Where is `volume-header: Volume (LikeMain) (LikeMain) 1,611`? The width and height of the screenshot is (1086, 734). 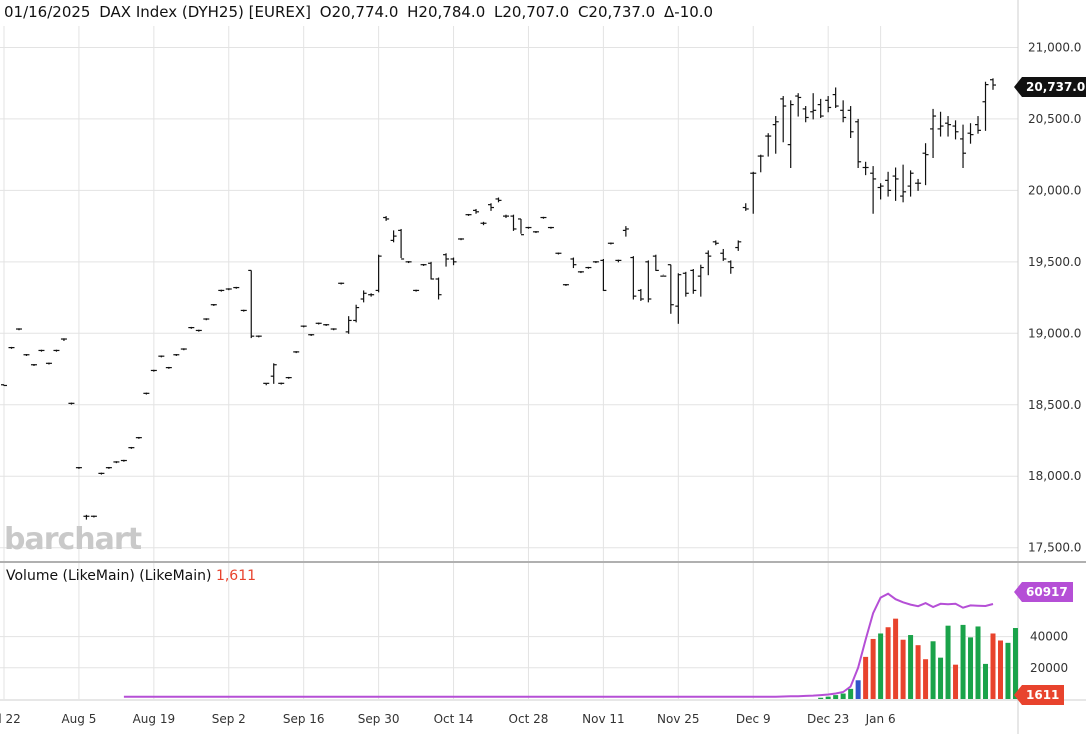
volume-header: Volume (LikeMain) (LikeMain) 1,611 is located at coordinates (131, 576).